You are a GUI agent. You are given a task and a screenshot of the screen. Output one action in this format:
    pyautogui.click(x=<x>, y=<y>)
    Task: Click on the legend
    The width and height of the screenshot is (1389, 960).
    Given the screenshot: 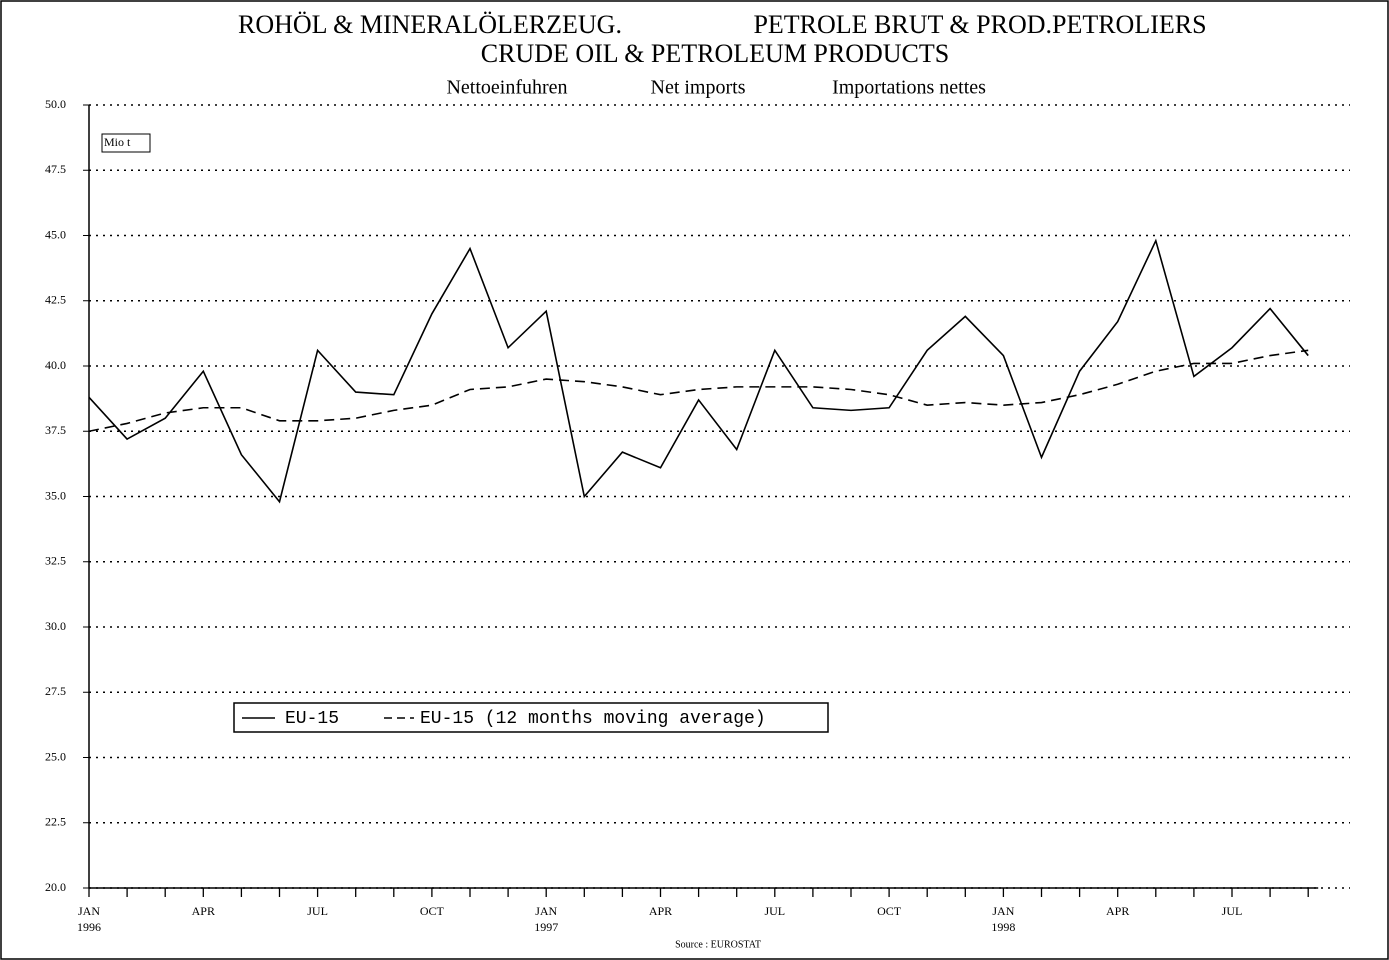 What is the action you would take?
    pyautogui.click(x=531, y=717)
    